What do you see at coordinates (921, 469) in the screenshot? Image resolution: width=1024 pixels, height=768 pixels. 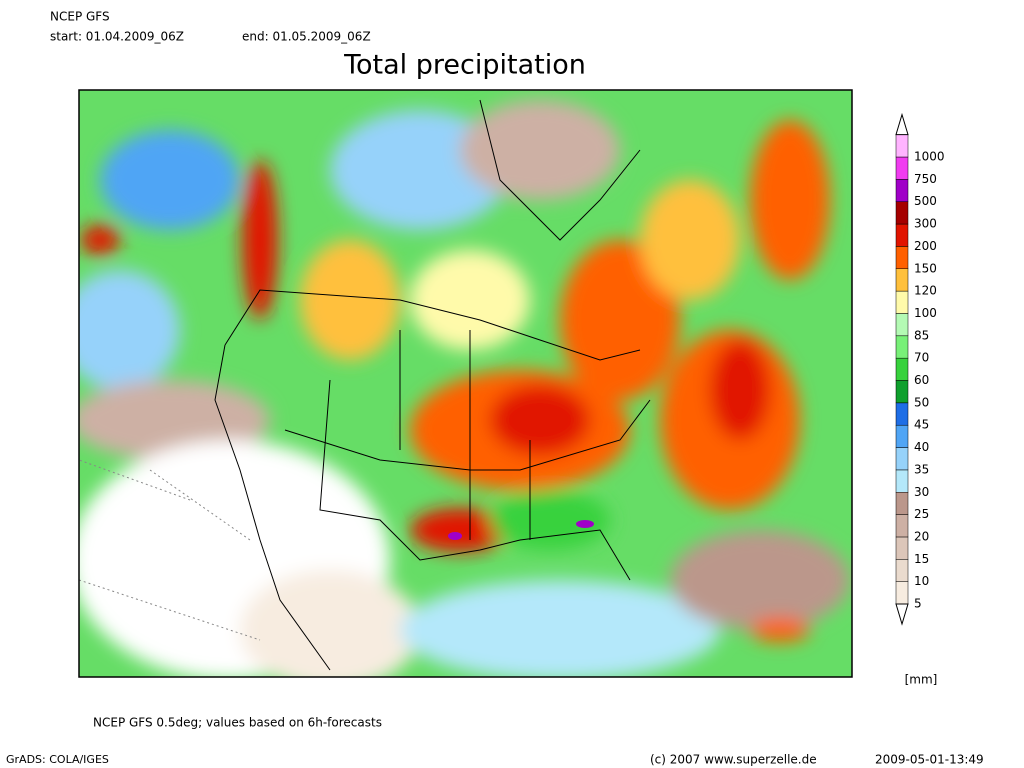 I see `level-label: 35` at bounding box center [921, 469].